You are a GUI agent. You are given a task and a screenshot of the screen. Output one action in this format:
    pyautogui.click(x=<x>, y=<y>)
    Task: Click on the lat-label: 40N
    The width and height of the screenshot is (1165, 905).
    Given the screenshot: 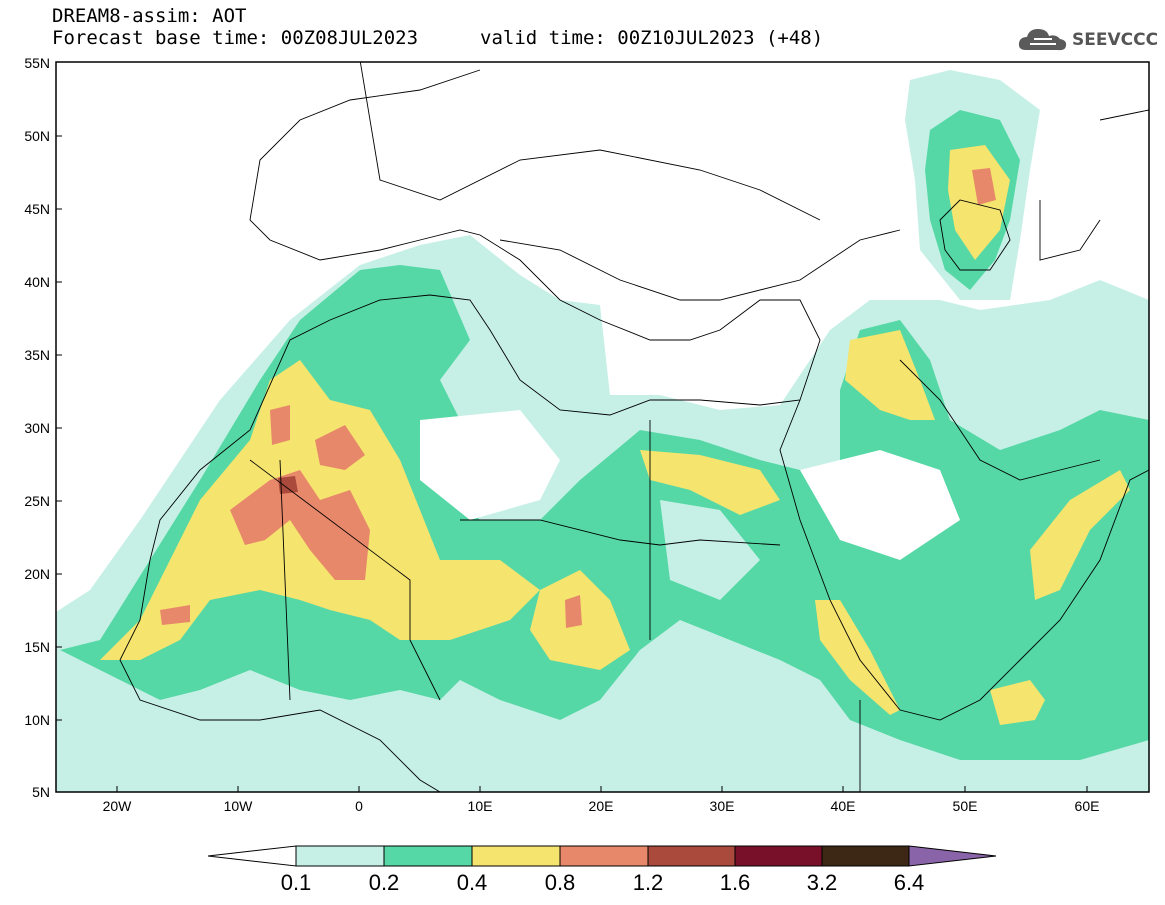 What is the action you would take?
    pyautogui.click(x=37, y=282)
    